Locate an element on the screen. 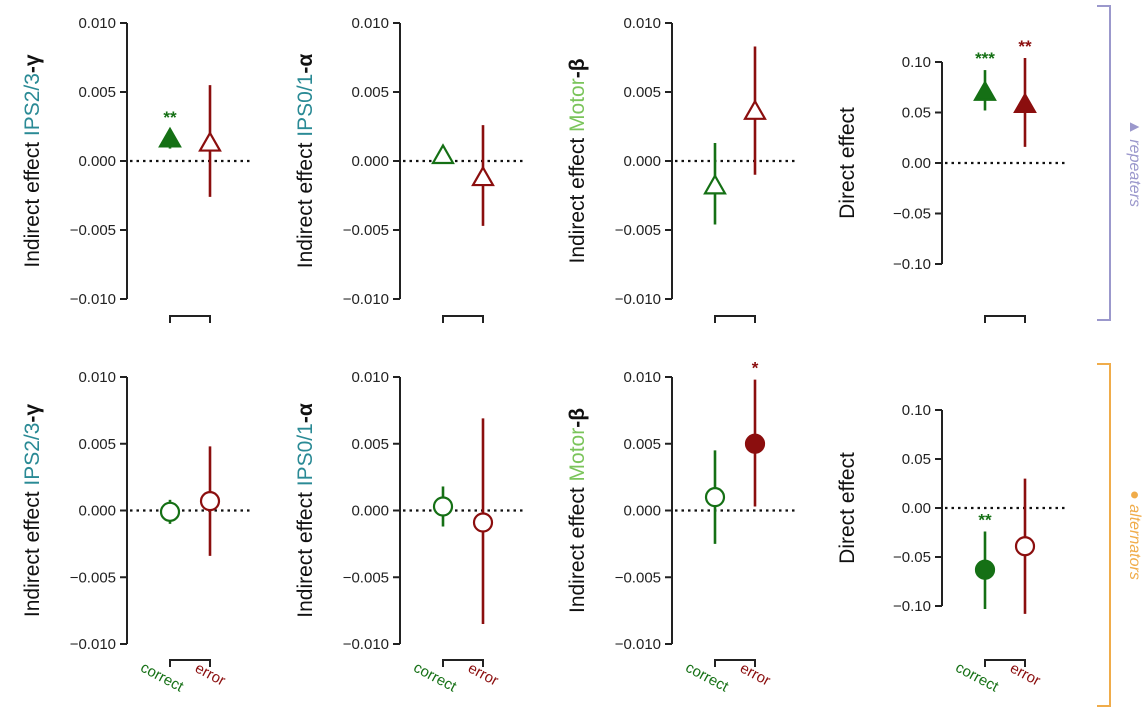  y-axis-label: Indirect effect IPS2/3-γ is located at coordinates (32, 161).